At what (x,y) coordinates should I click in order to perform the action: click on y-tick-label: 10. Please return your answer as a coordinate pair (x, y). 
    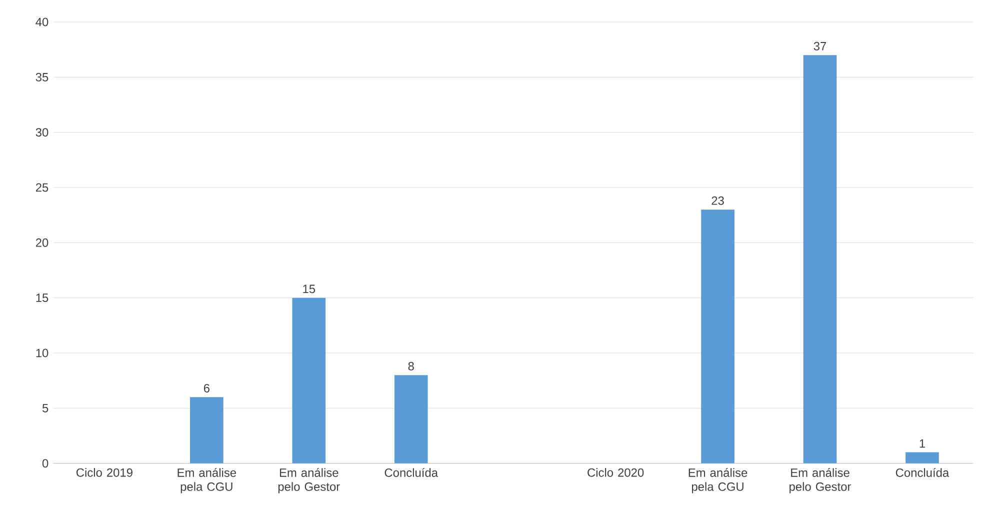
    Looking at the image, I should click on (42, 353).